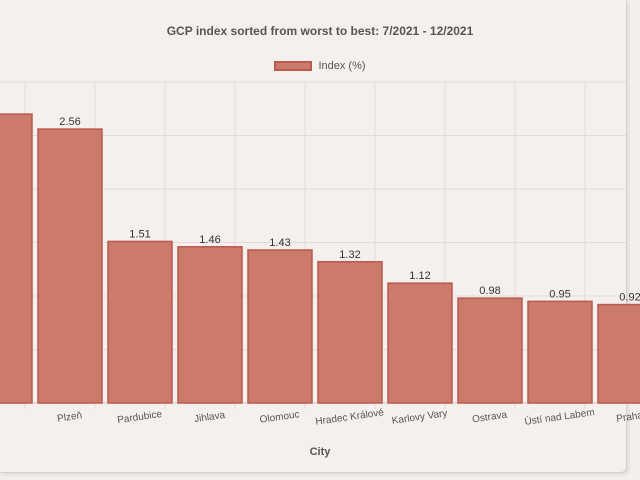 This screenshot has height=480, width=640. Describe the element at coordinates (320, 452) in the screenshot. I see `x-axis-title: City` at that location.